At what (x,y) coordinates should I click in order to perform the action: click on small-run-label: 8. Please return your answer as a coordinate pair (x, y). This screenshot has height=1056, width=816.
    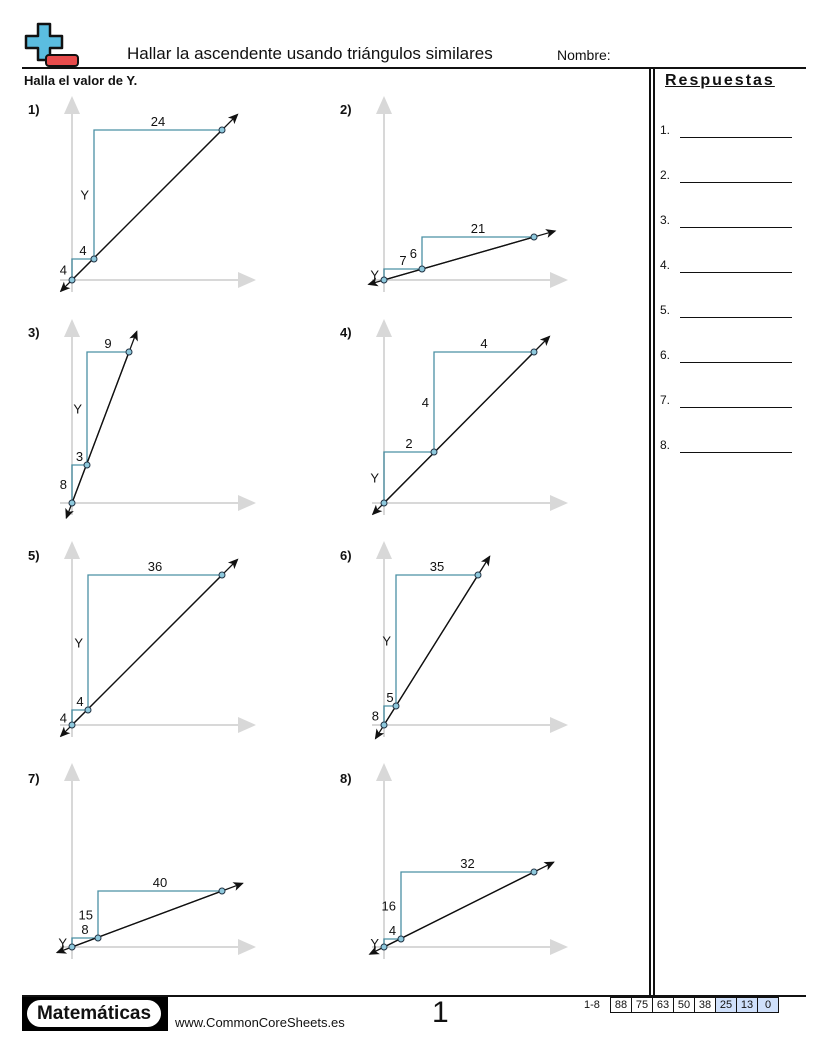
    Looking at the image, I should click on (84, 929).